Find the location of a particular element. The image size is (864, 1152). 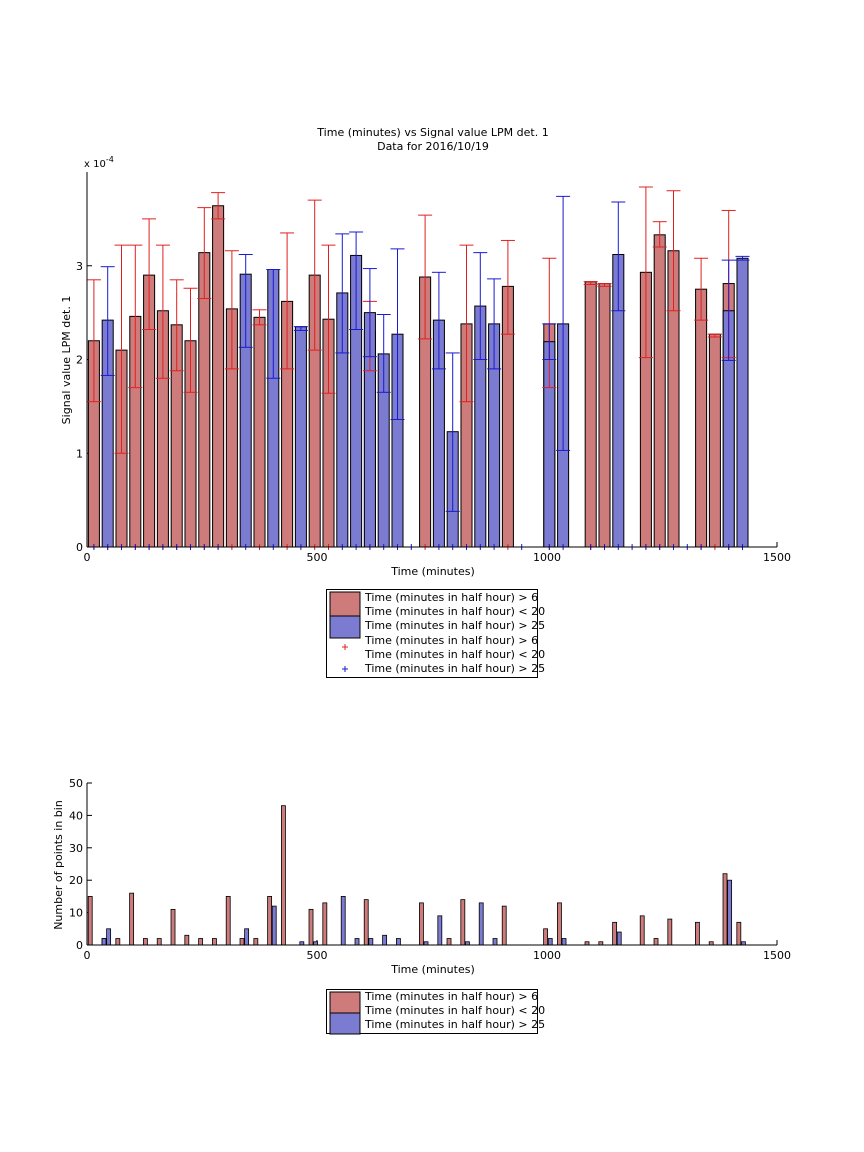

legend-box is located at coordinates (432, 633).